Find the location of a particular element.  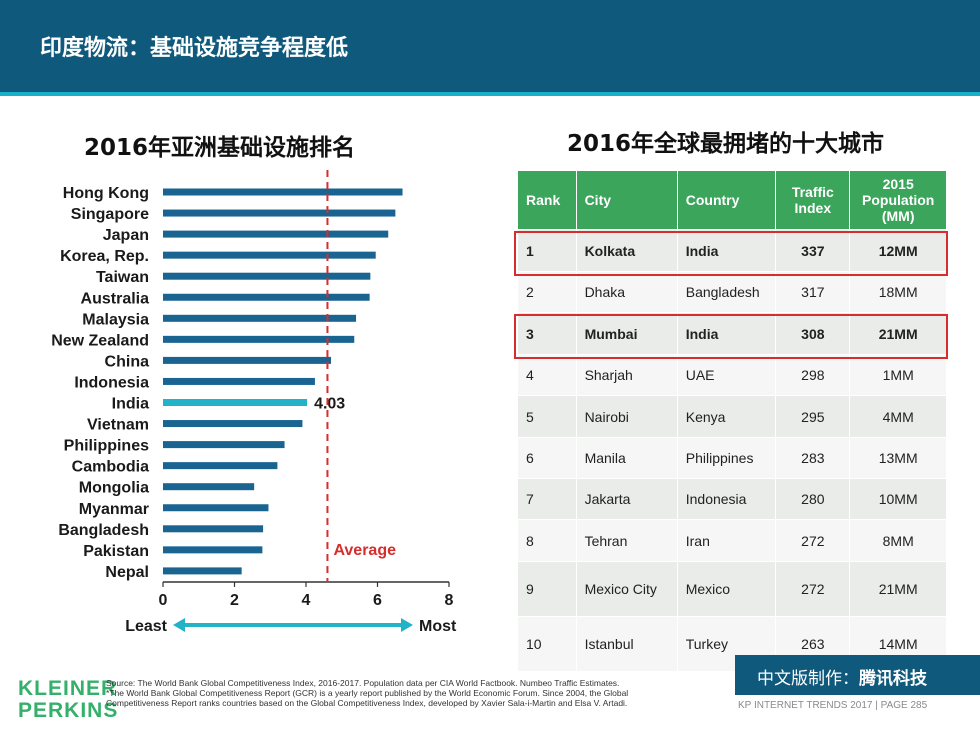

category-label: India is located at coordinates (130, 404).